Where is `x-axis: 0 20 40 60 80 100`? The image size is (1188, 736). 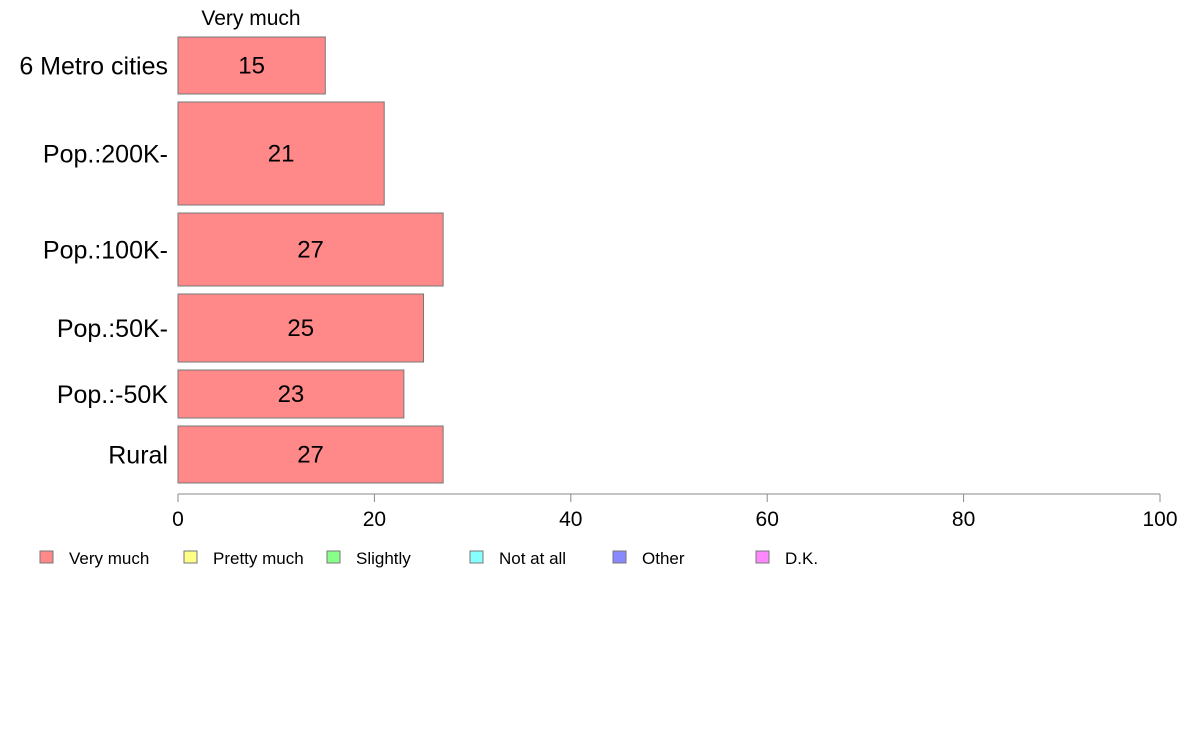
x-axis: 0 20 40 60 80 100 is located at coordinates (675, 512).